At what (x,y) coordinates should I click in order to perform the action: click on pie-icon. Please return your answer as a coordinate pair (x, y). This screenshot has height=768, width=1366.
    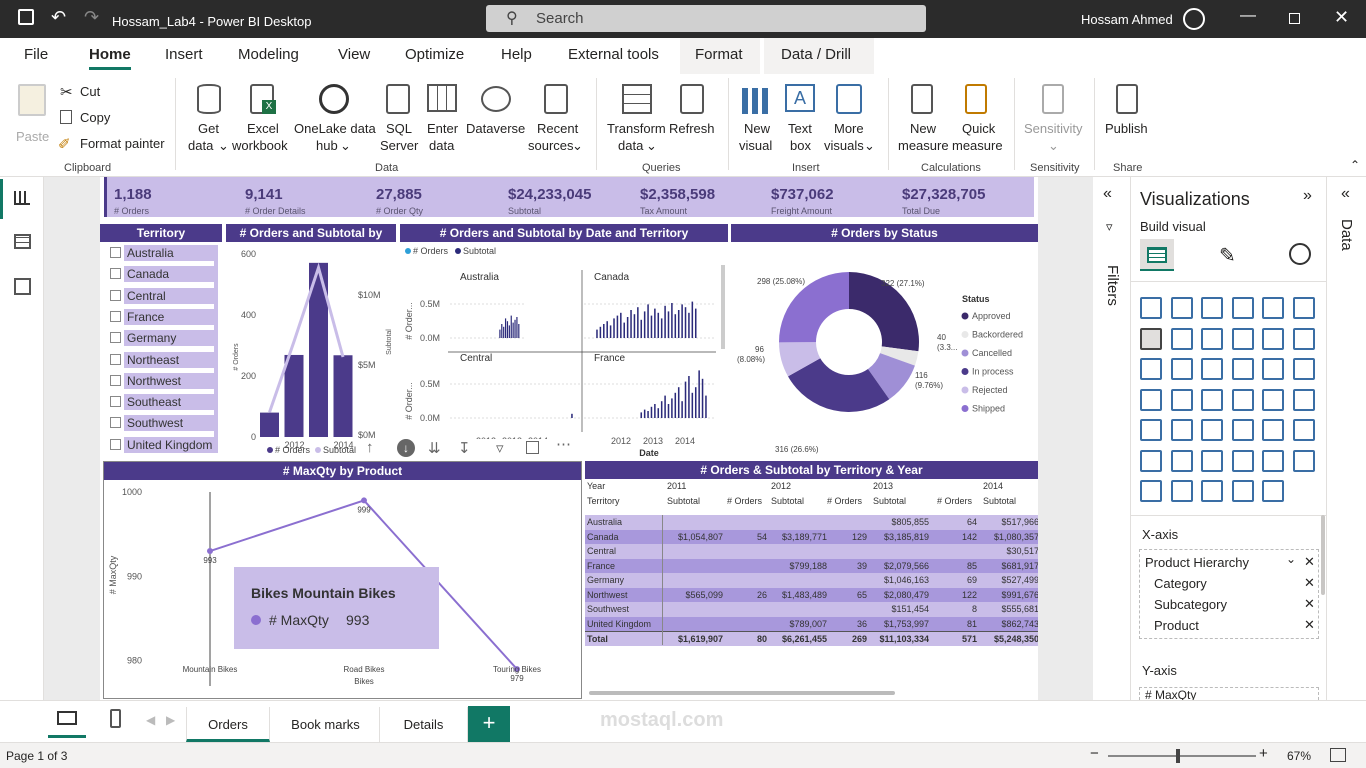
    Looking at the image, I should click on (1242, 369).